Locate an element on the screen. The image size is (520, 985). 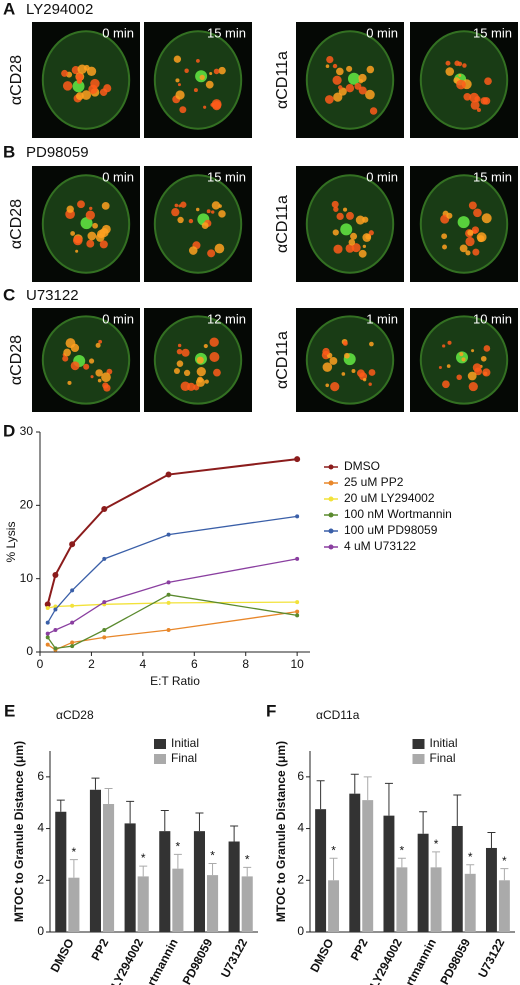
time-label: 1 min is located at coordinates (382, 318).